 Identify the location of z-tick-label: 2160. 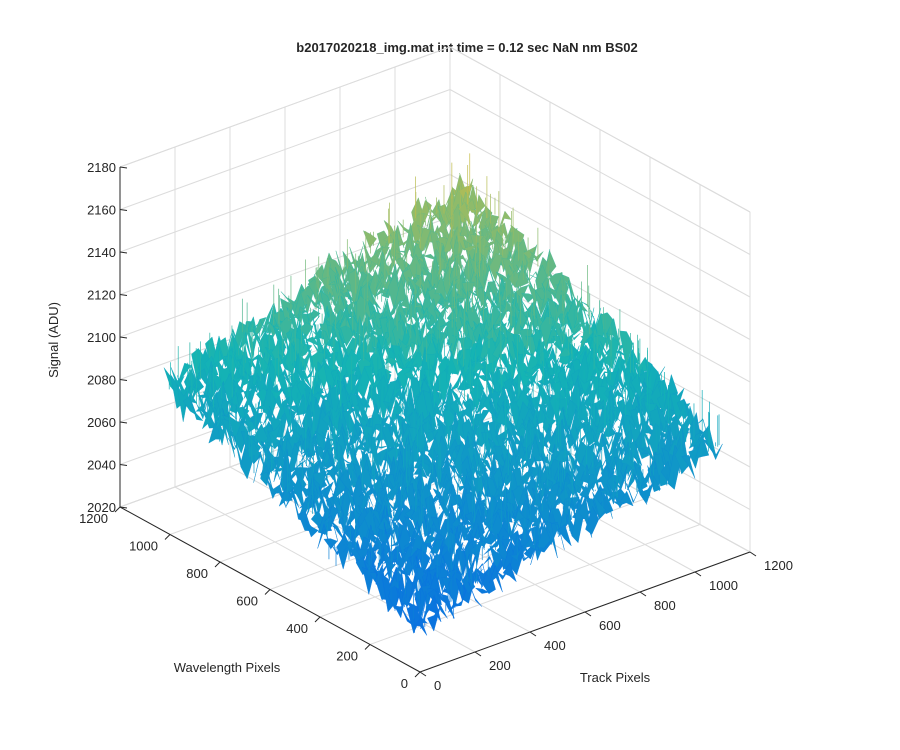
(101, 210).